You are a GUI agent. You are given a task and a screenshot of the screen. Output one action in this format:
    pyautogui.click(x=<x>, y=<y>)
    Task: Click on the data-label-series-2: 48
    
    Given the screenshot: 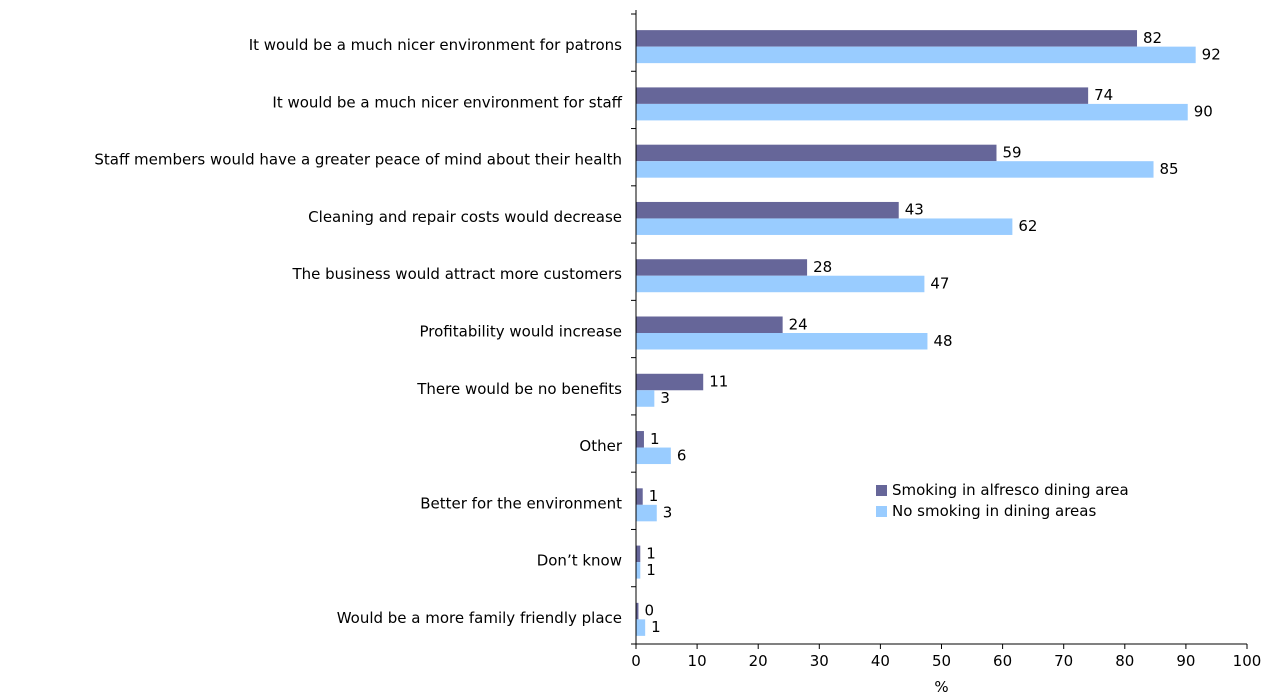 What is the action you would take?
    pyautogui.click(x=942, y=341)
    